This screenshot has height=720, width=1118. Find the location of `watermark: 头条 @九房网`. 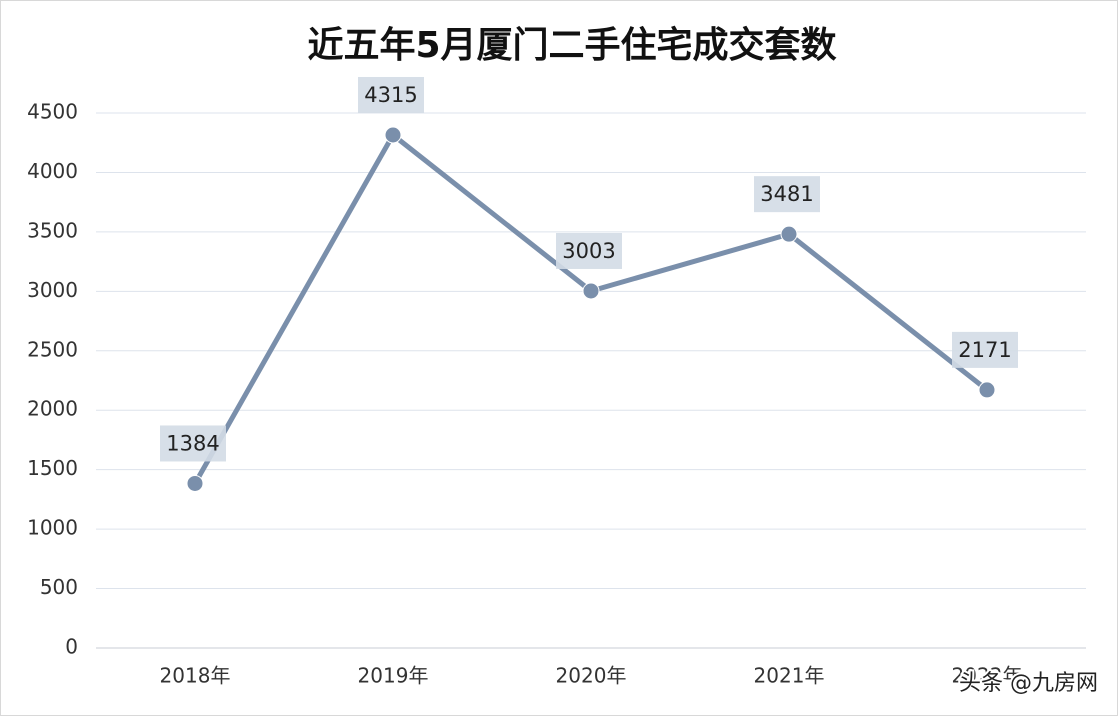

watermark: 头条 @九房网 is located at coordinates (1028, 683).